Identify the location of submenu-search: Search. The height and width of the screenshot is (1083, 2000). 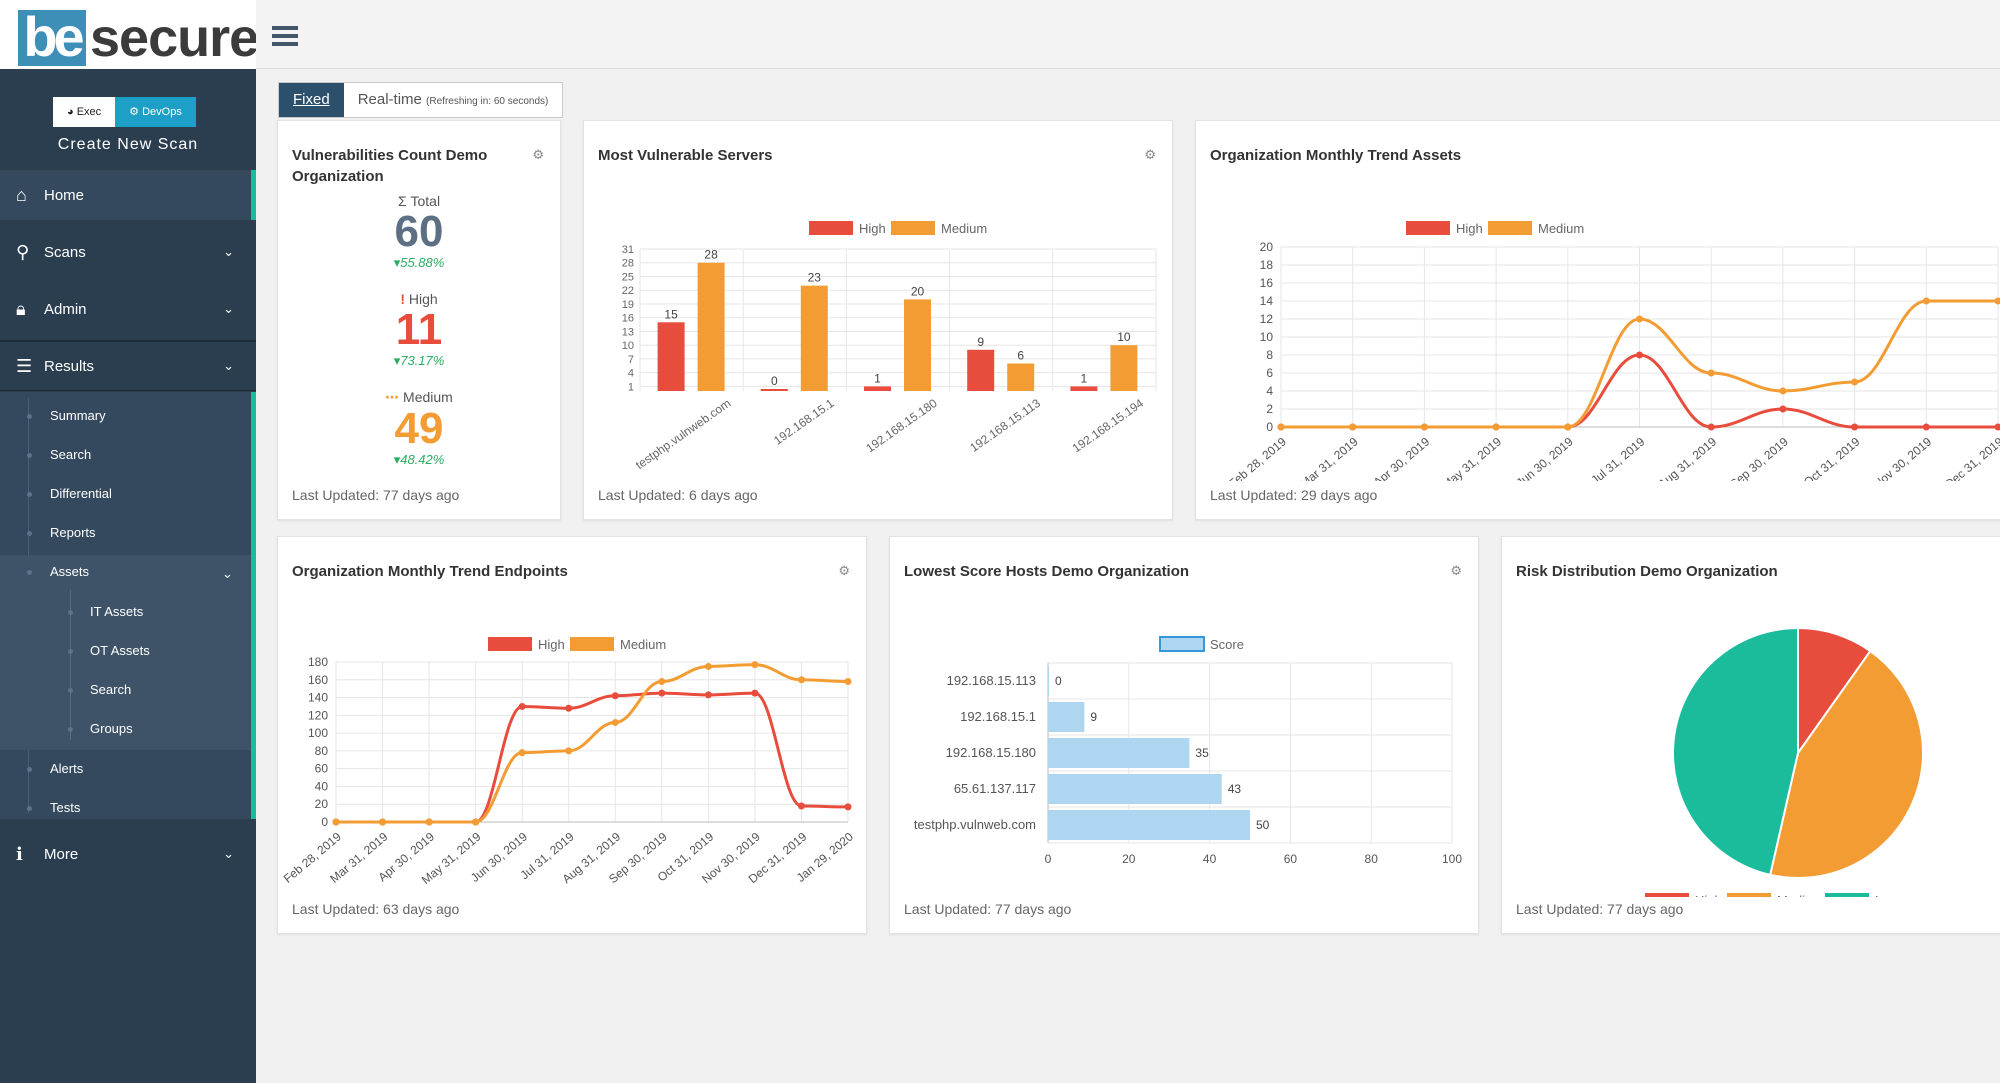
(59, 454).